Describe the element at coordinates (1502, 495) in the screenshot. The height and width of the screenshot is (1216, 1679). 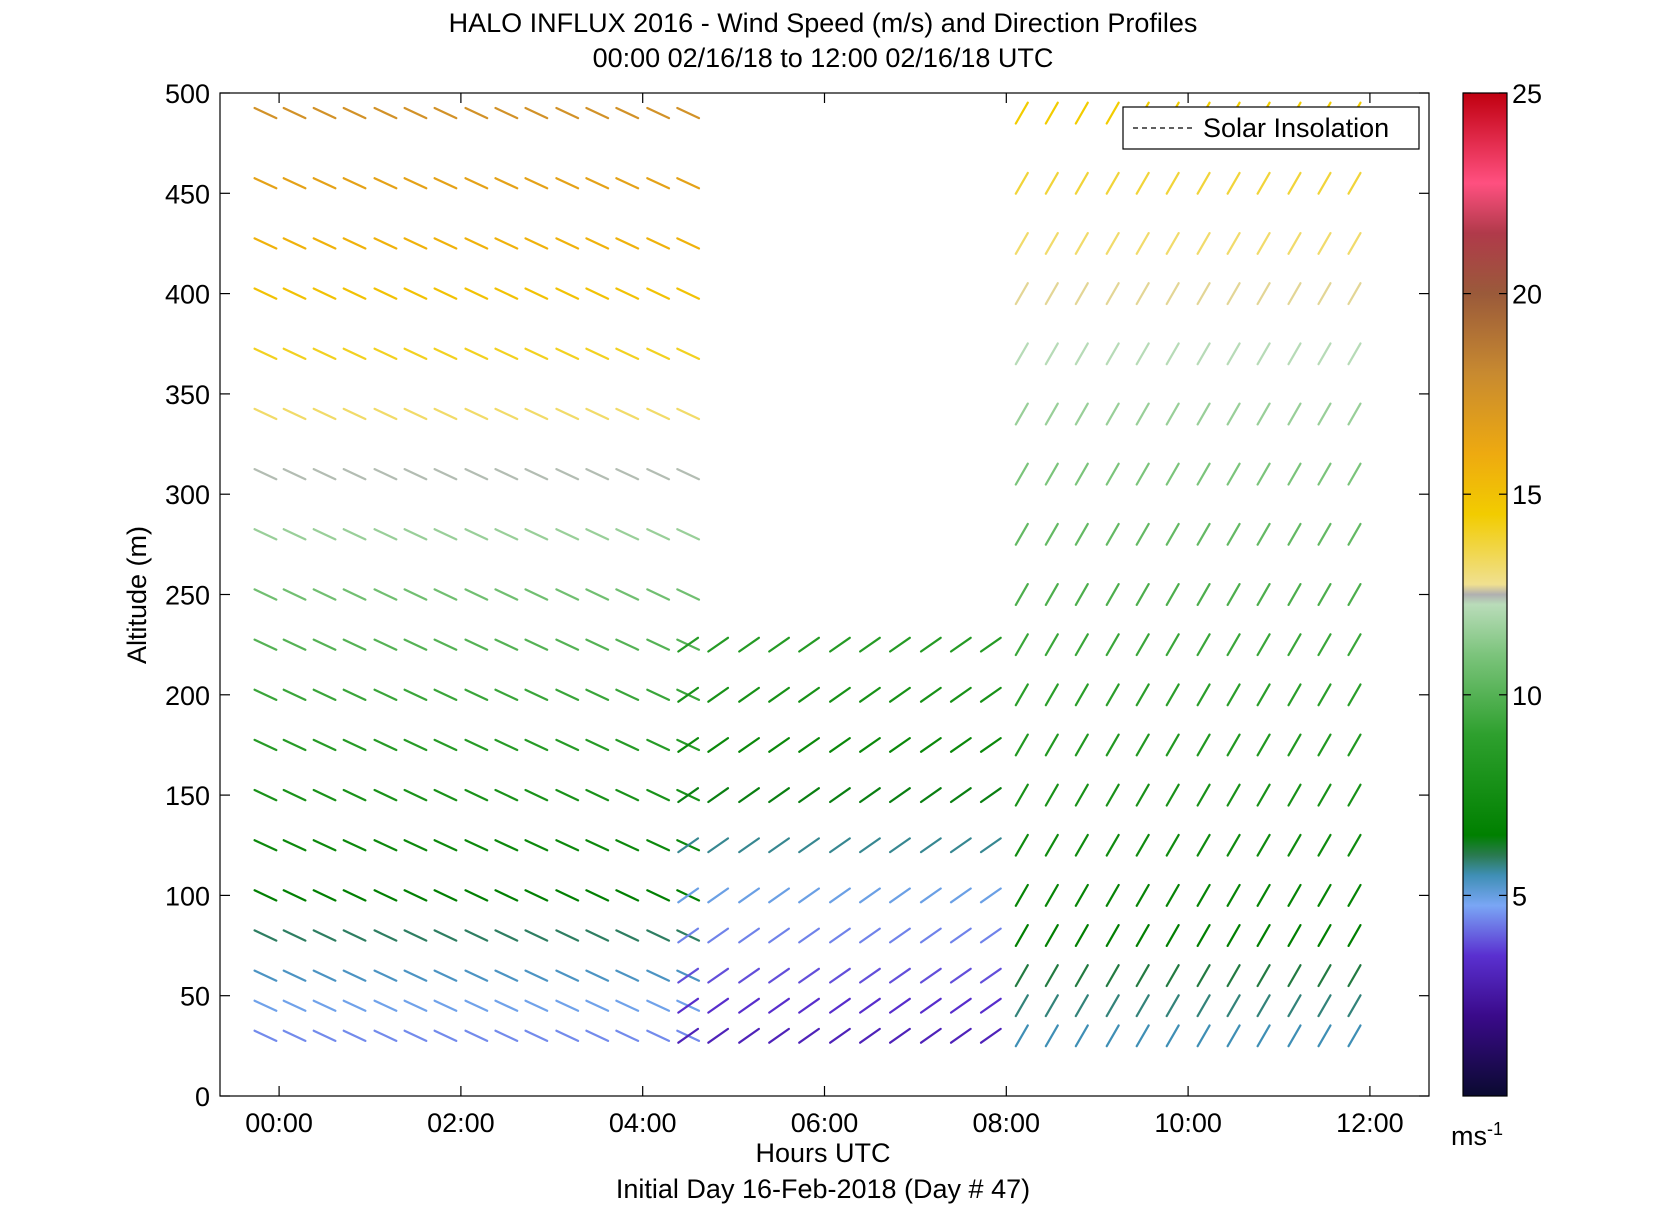
I see `colorbar-ticks: 5 10 15 20 25` at that location.